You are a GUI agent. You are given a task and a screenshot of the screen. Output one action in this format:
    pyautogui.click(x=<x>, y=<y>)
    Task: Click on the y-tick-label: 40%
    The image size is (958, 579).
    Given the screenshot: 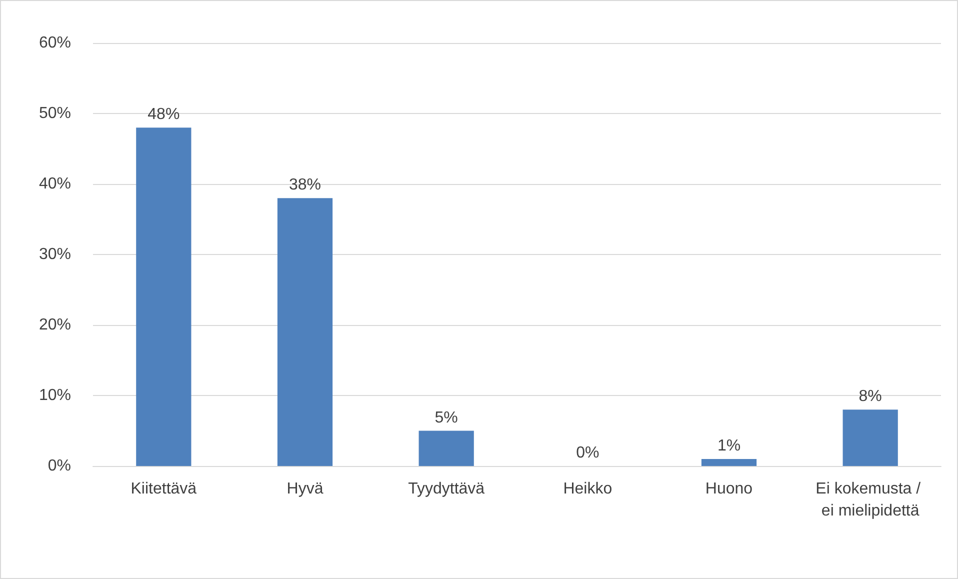 What is the action you would take?
    pyautogui.click(x=54, y=184)
    